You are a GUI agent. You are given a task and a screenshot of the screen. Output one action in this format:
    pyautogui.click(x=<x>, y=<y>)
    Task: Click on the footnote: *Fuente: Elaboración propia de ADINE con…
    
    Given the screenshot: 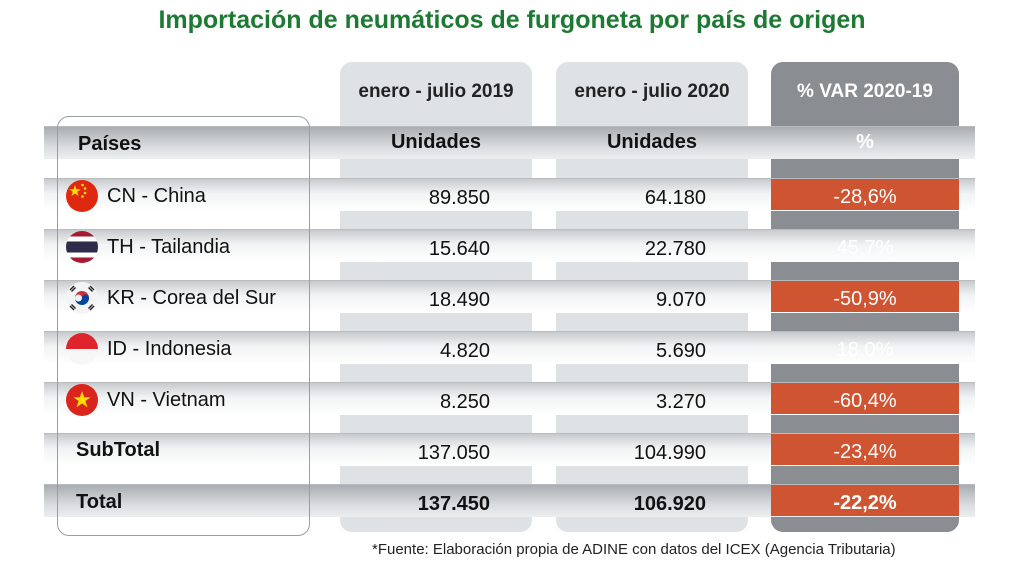 What is the action you would take?
    pyautogui.click(x=634, y=549)
    